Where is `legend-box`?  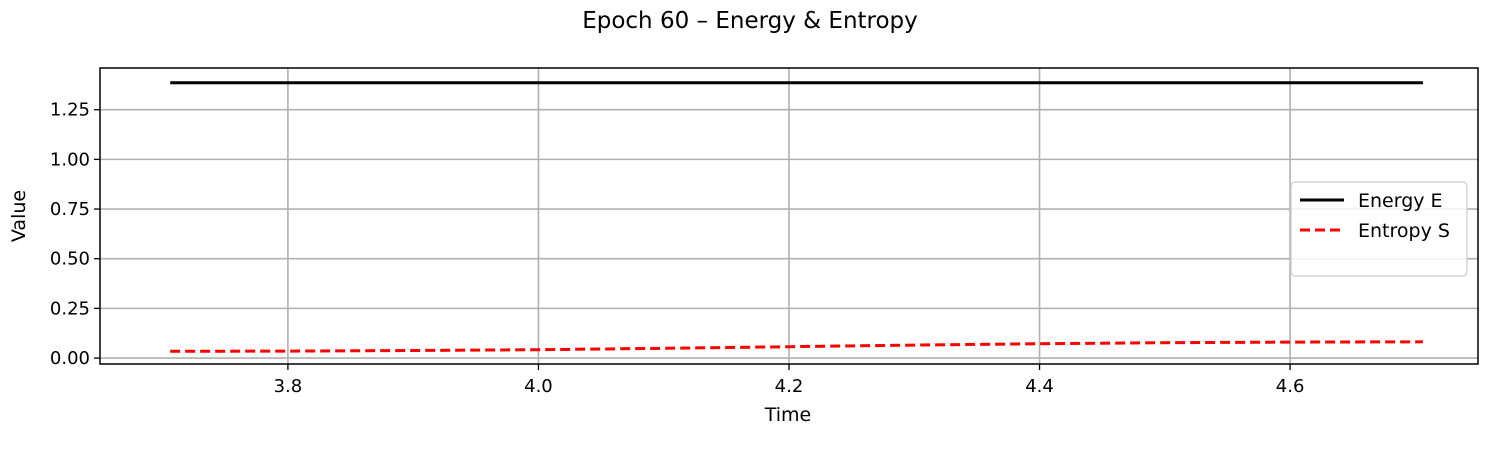
legend-box is located at coordinates (1379, 229).